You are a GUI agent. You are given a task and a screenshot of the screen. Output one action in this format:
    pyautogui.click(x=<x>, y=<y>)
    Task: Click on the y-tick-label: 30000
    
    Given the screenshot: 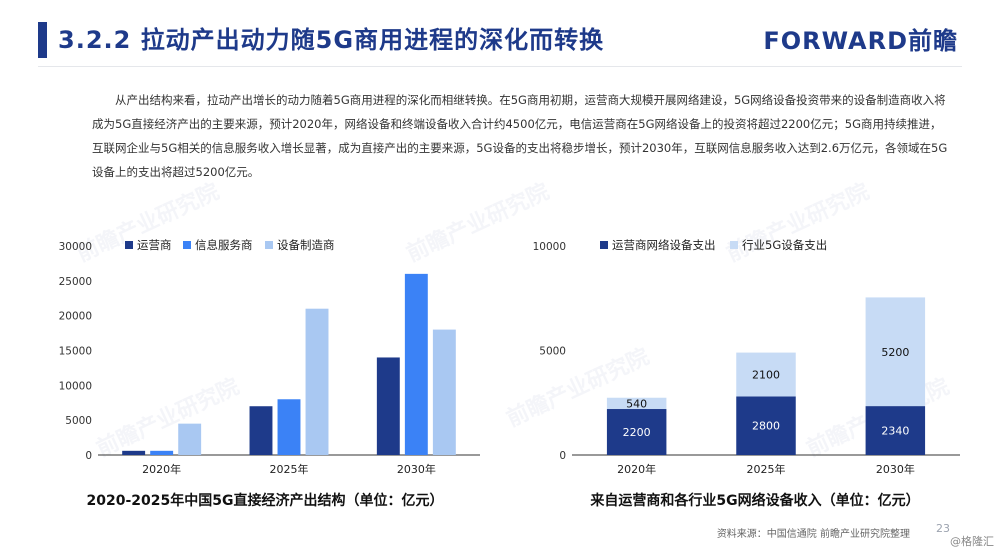 What is the action you would take?
    pyautogui.click(x=75, y=247)
    